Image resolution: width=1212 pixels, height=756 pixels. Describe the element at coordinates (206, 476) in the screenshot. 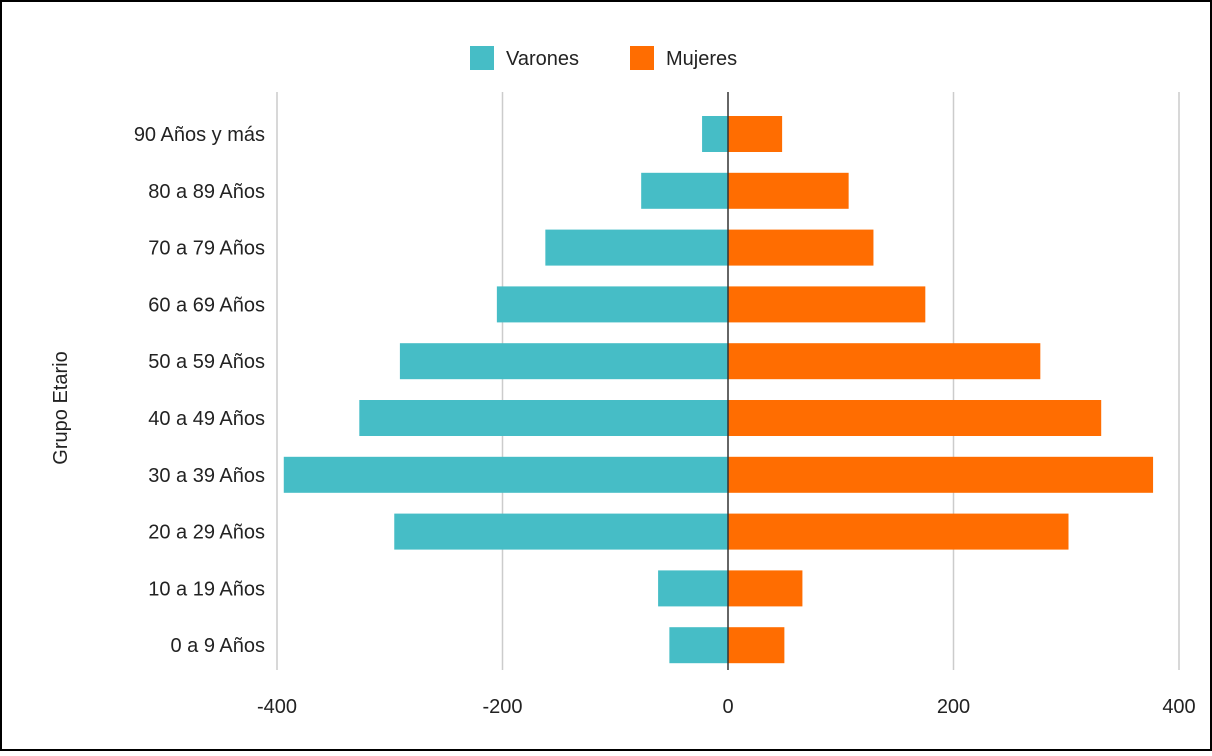

I see `category-label: 30 a 39 Años` at that location.